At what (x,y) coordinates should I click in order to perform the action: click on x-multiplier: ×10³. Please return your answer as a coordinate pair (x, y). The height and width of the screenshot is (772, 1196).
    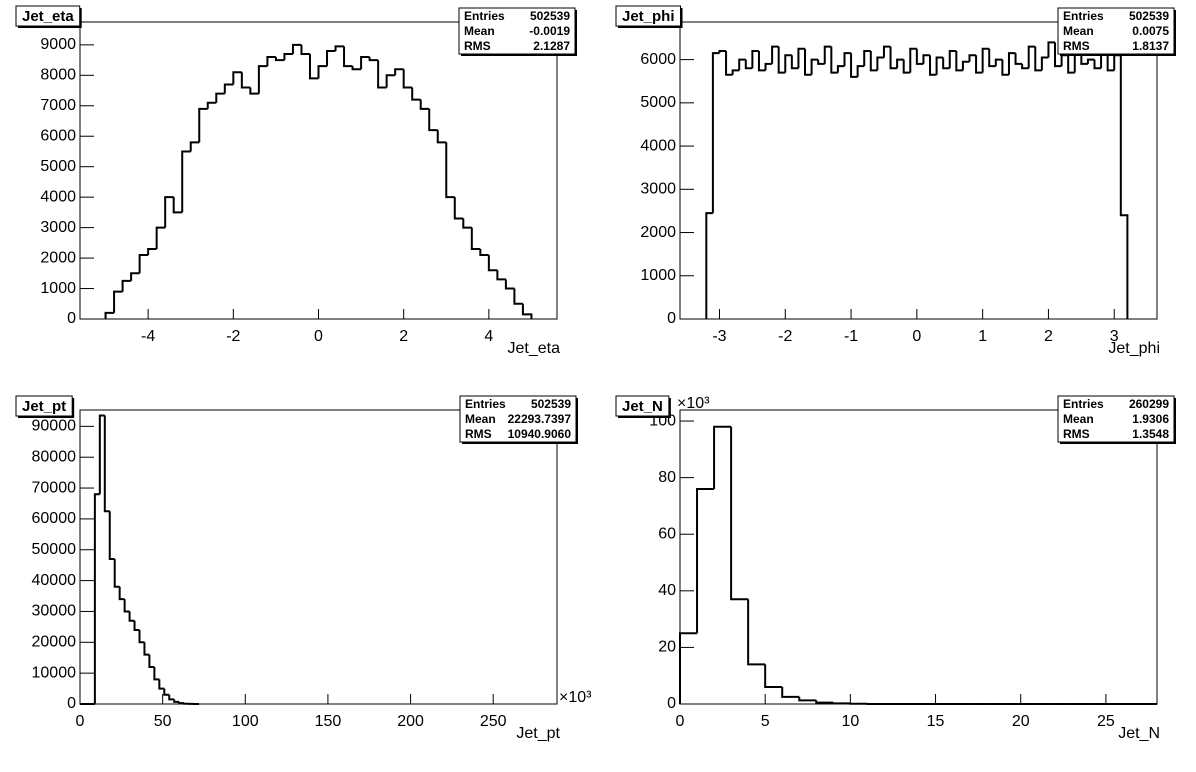
    Looking at the image, I should click on (575, 697).